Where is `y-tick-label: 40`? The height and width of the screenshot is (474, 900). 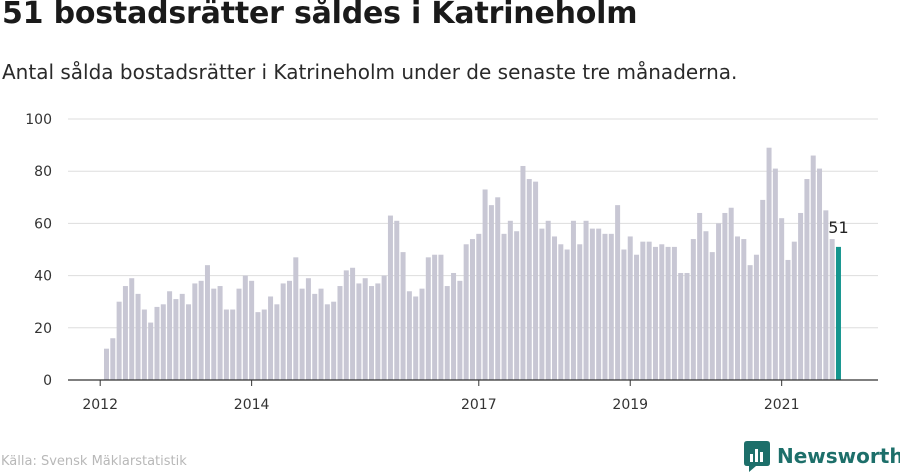
y-tick-label: 40 is located at coordinates (43, 277).